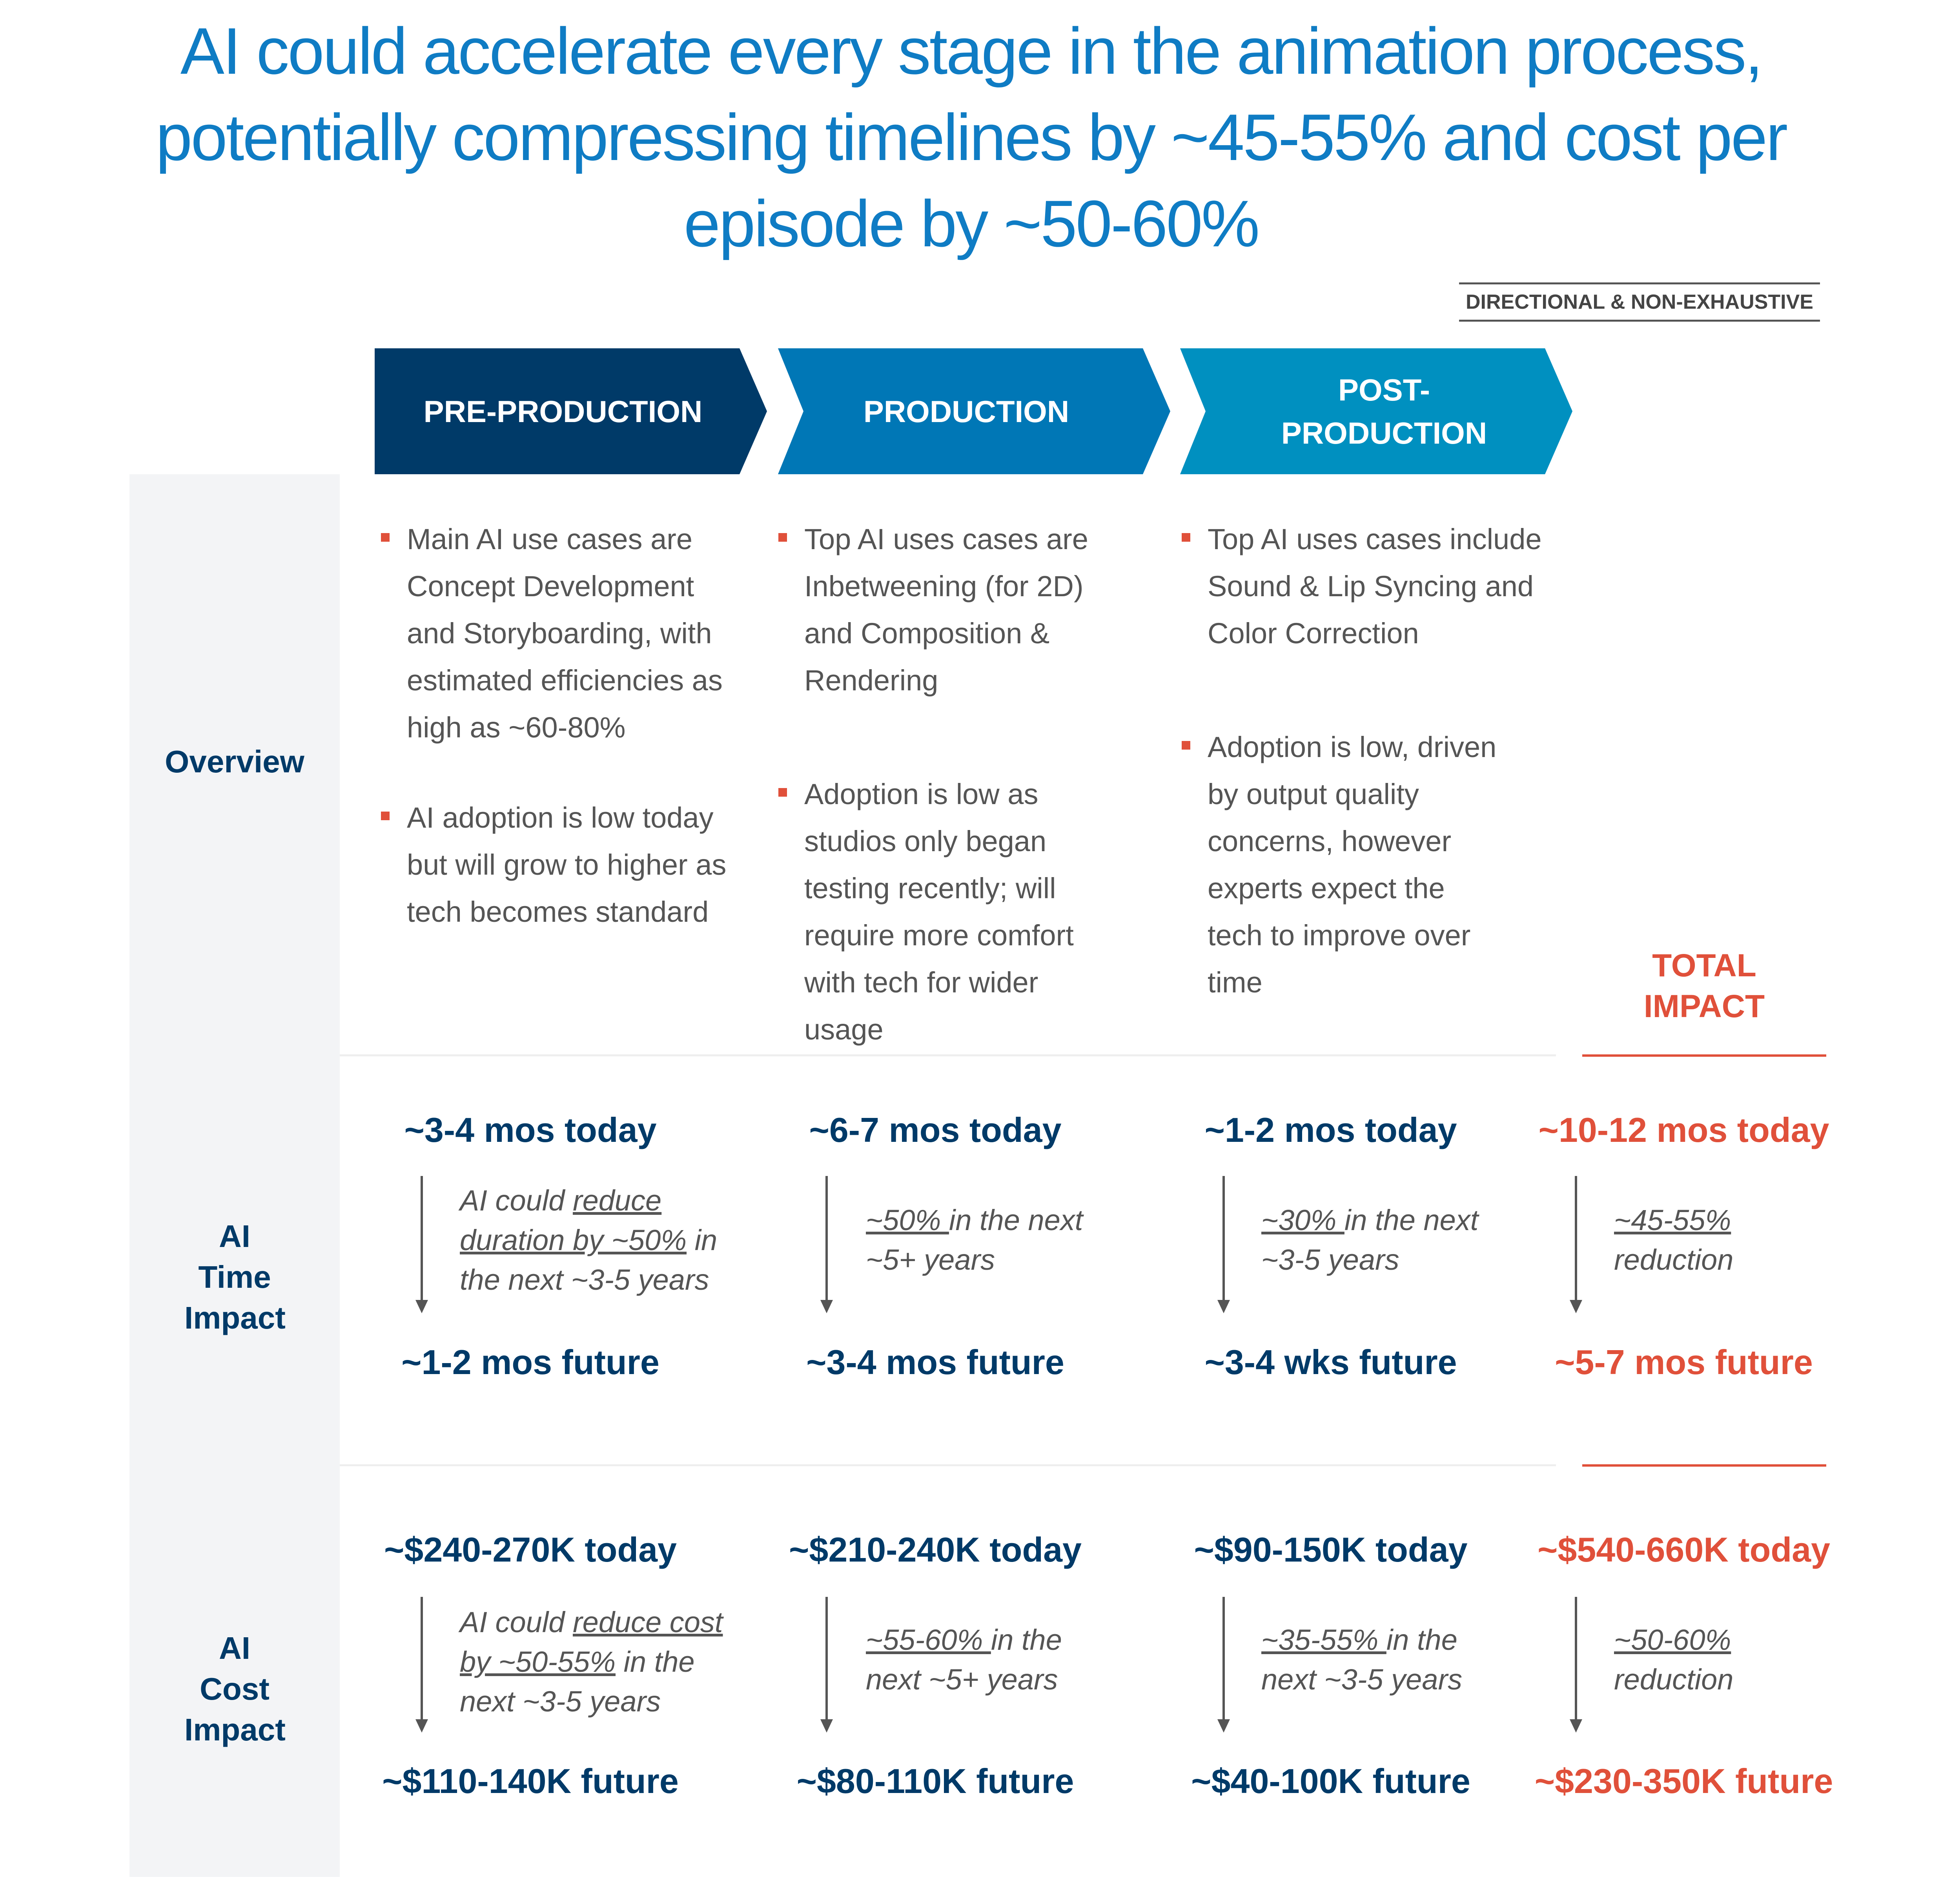  I want to click on stage-chevron-production: PRODUCTION, so click(974, 411).